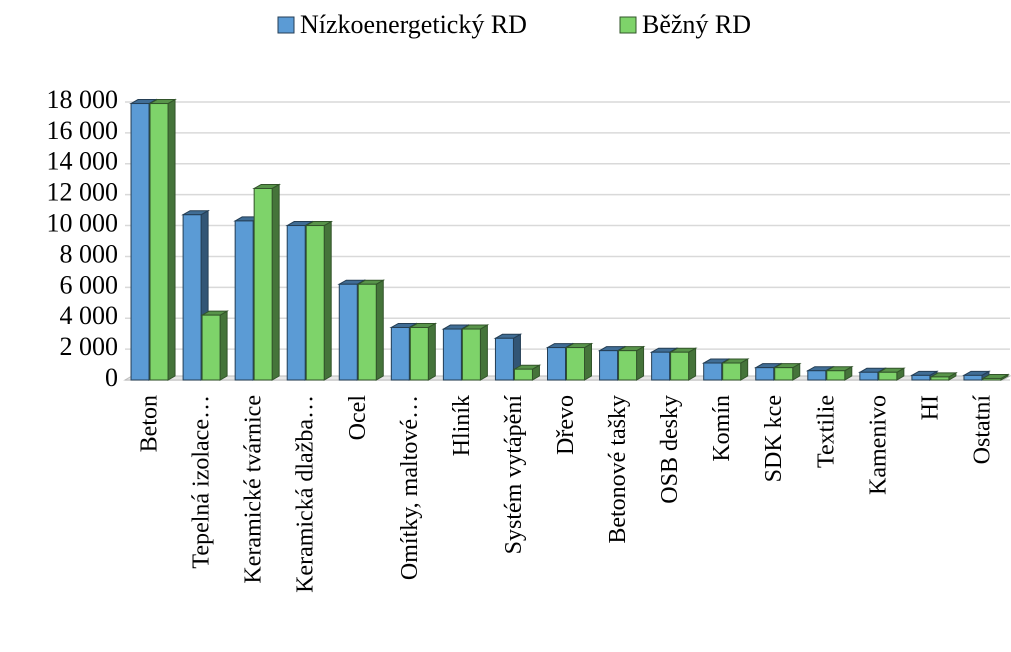 Image resolution: width=1011 pixels, height=652 pixels. Describe the element at coordinates (83, 99) in the screenshot. I see `y-tick-label: 18 000` at that location.